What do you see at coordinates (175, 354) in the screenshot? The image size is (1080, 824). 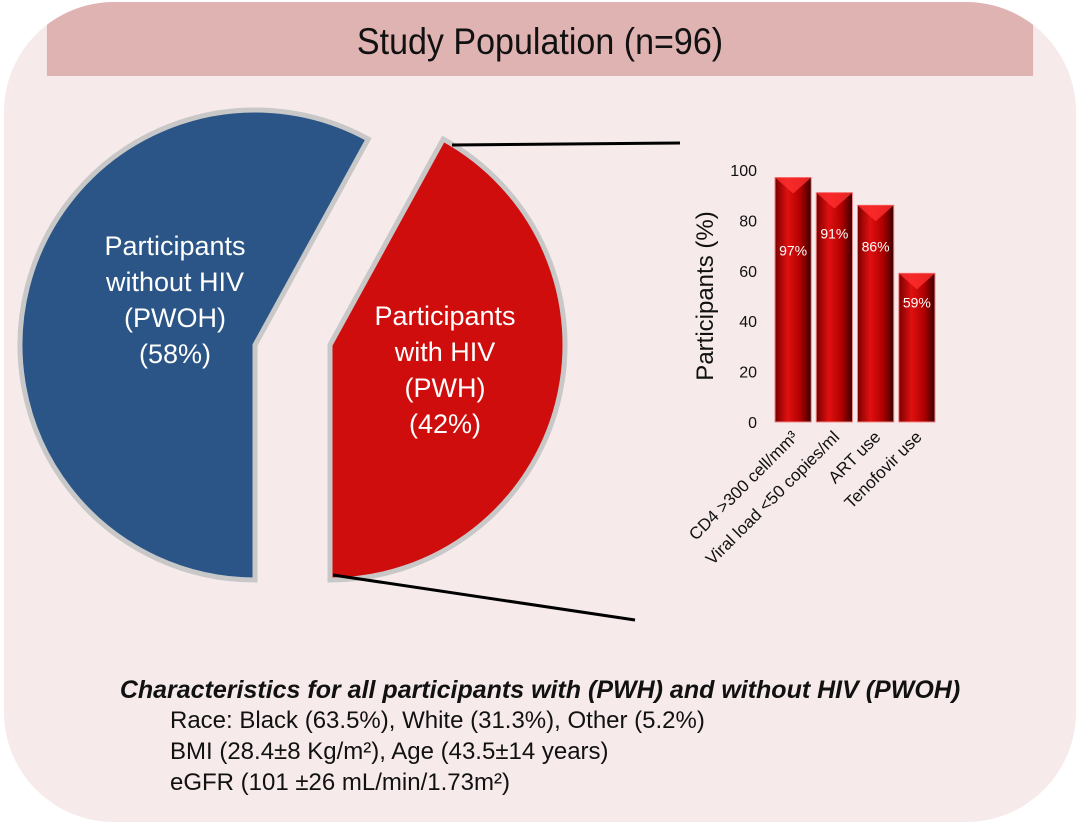 I see `pie-label-line: (58%)` at bounding box center [175, 354].